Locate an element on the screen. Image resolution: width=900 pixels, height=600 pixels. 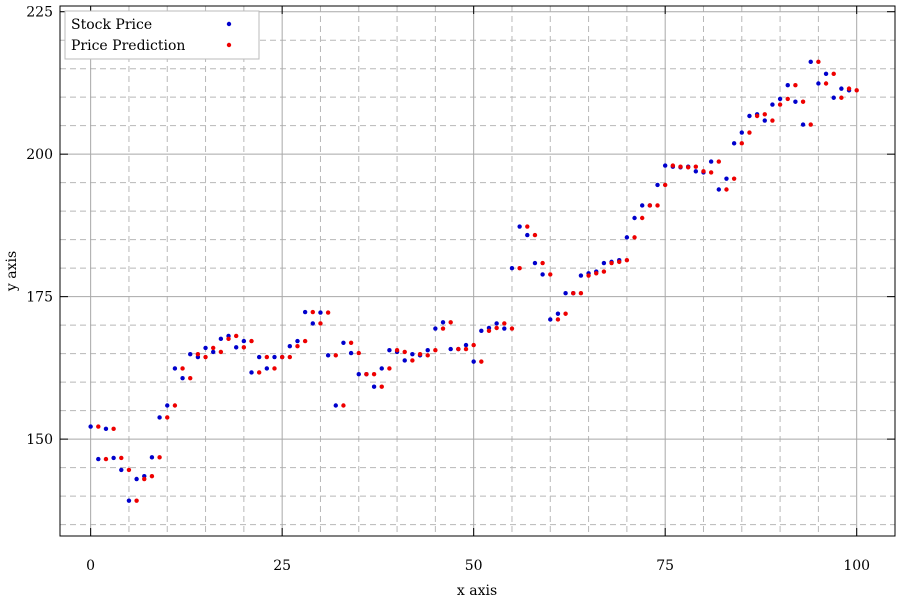
x-axis-label: x axis is located at coordinates (477, 591).